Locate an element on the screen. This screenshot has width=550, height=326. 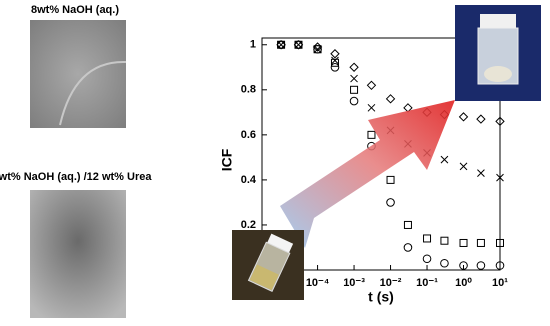
x-tick-label: 10⁻⁴ is located at coordinates (317, 283).